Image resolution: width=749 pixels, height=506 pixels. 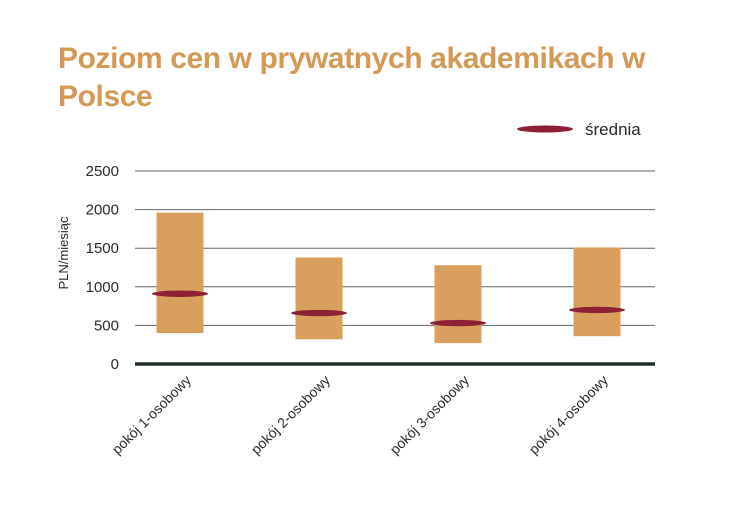 What do you see at coordinates (102, 287) in the screenshot?
I see `y-tick-label: 1000` at bounding box center [102, 287].